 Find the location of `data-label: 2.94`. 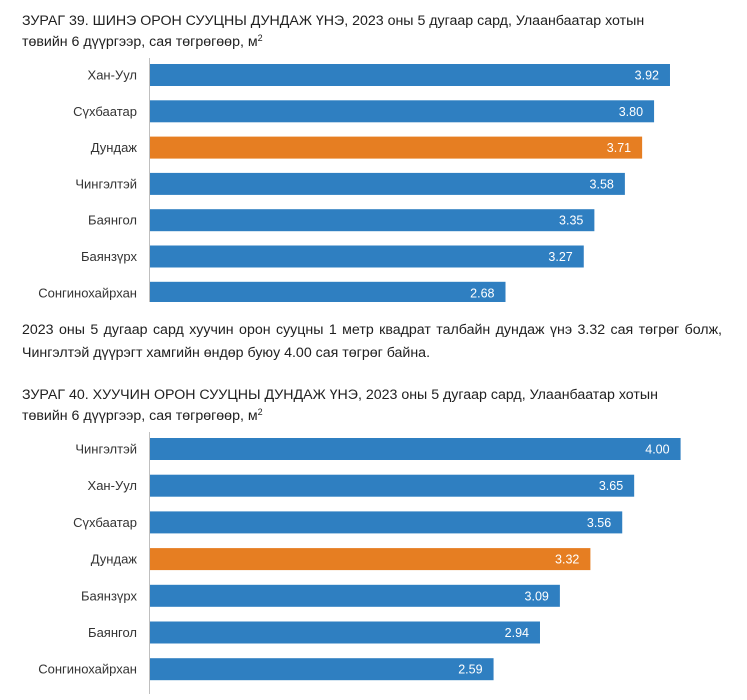

data-label: 2.94 is located at coordinates (517, 633).